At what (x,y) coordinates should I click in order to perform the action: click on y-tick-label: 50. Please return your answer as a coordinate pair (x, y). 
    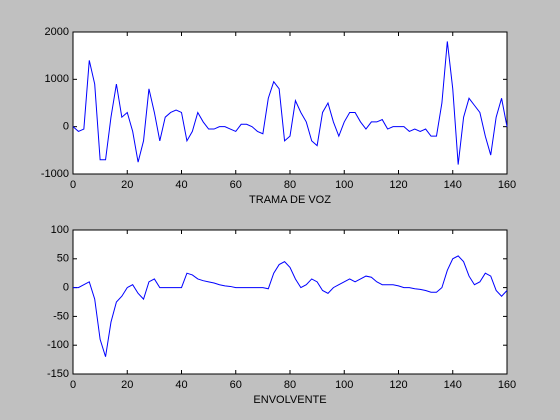
    Looking at the image, I should click on (63, 259).